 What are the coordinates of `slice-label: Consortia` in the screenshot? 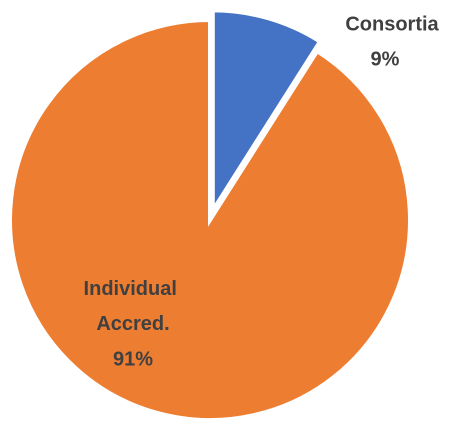 It's located at (392, 24).